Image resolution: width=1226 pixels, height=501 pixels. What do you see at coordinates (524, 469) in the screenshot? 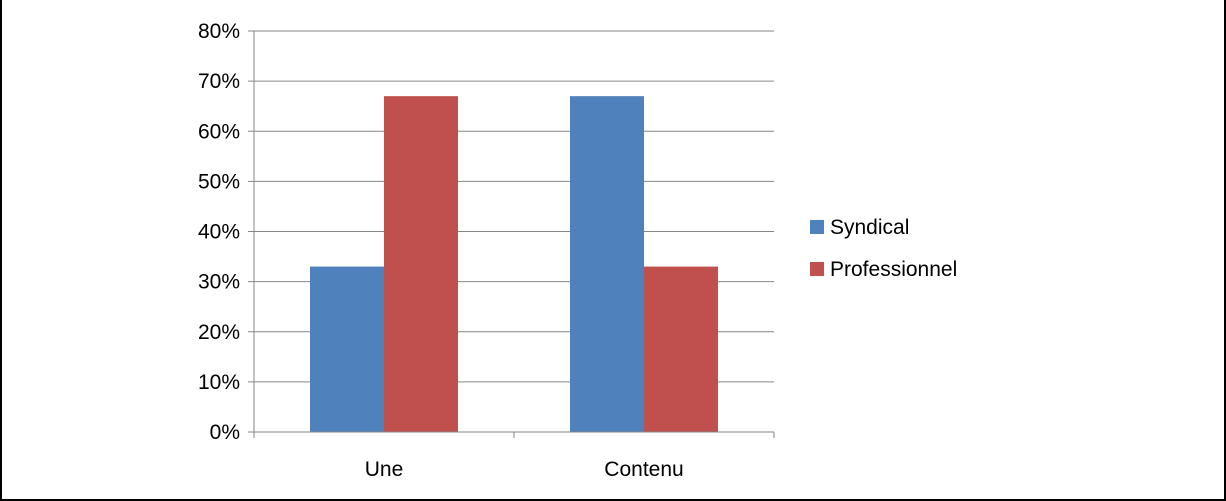
I see `x-tick-labels: Une Contenu` at bounding box center [524, 469].